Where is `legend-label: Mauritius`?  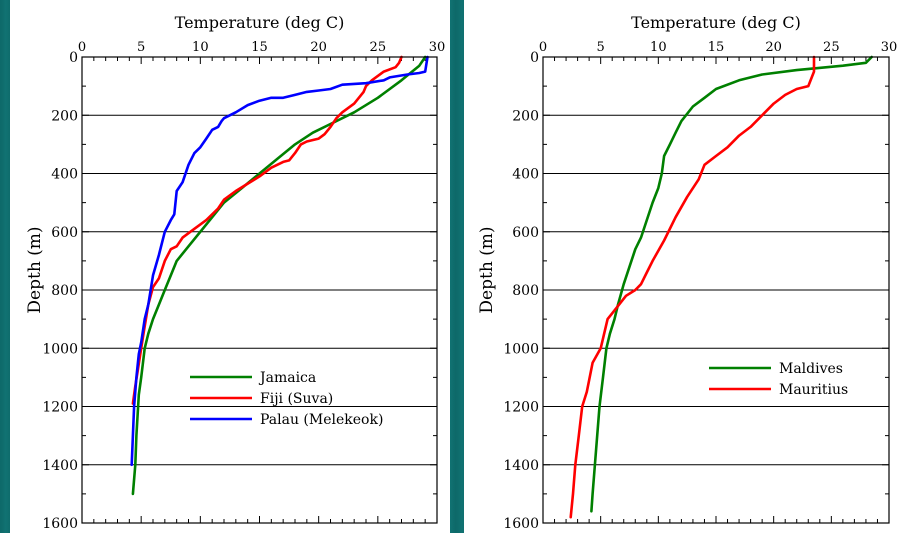
legend-label: Mauritius is located at coordinates (813, 390).